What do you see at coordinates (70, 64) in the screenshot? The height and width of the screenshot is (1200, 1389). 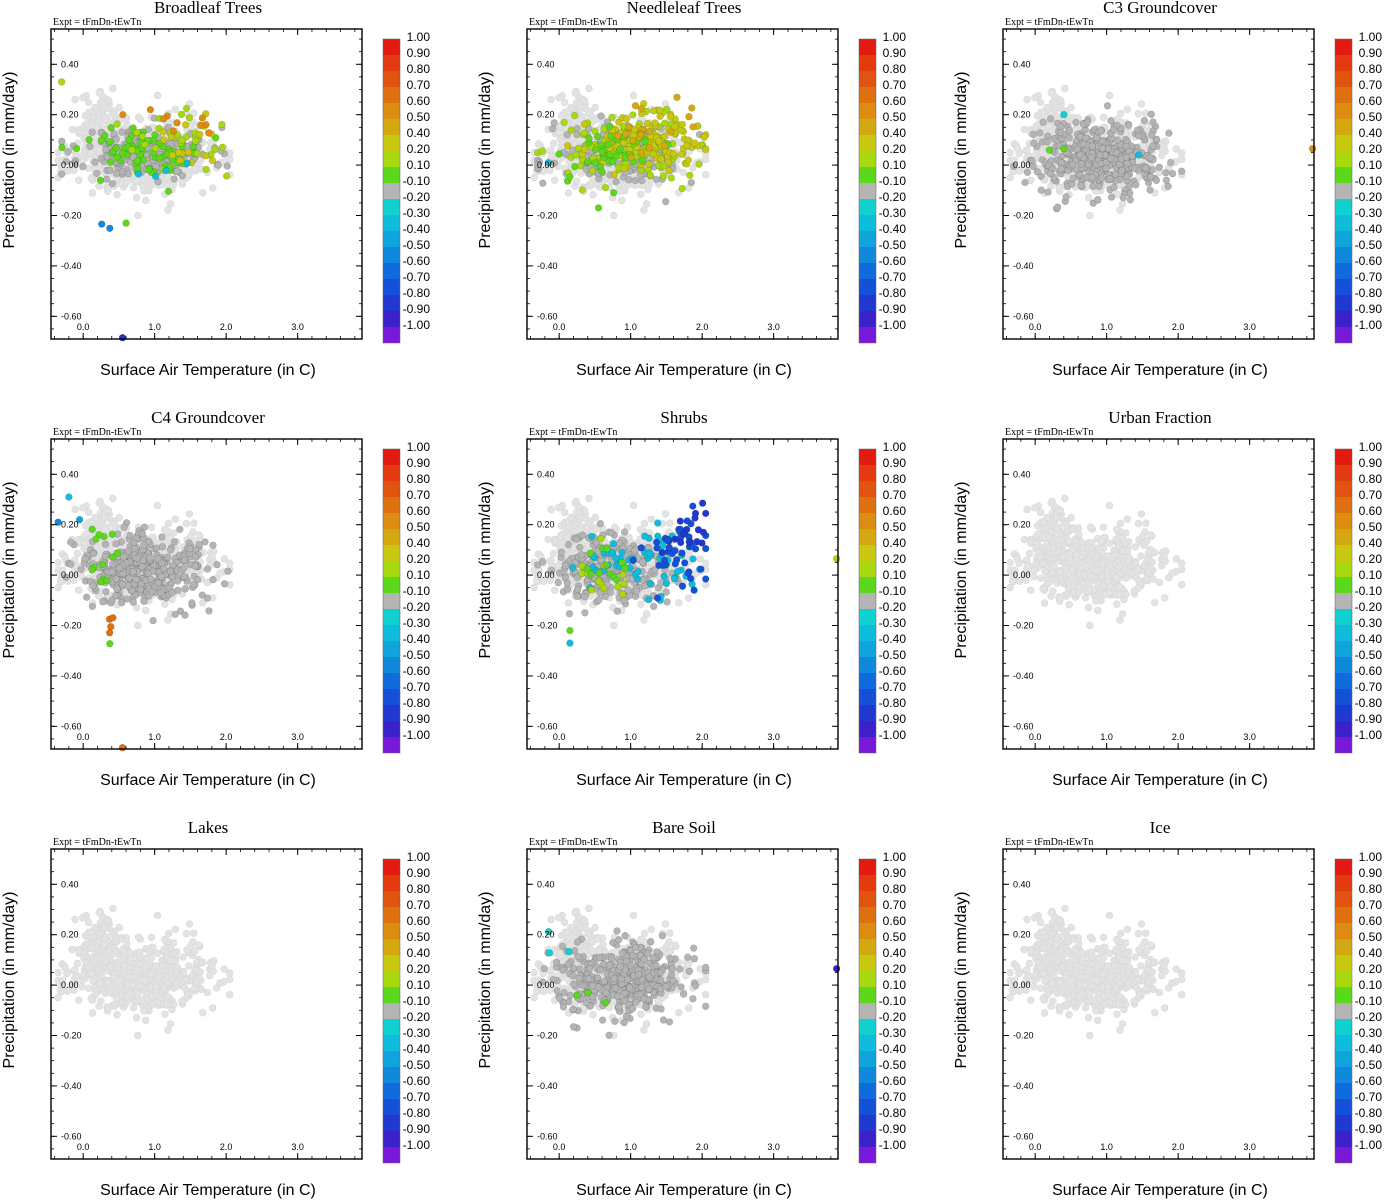 I see `y-tick-label: 0.40` at bounding box center [70, 64].